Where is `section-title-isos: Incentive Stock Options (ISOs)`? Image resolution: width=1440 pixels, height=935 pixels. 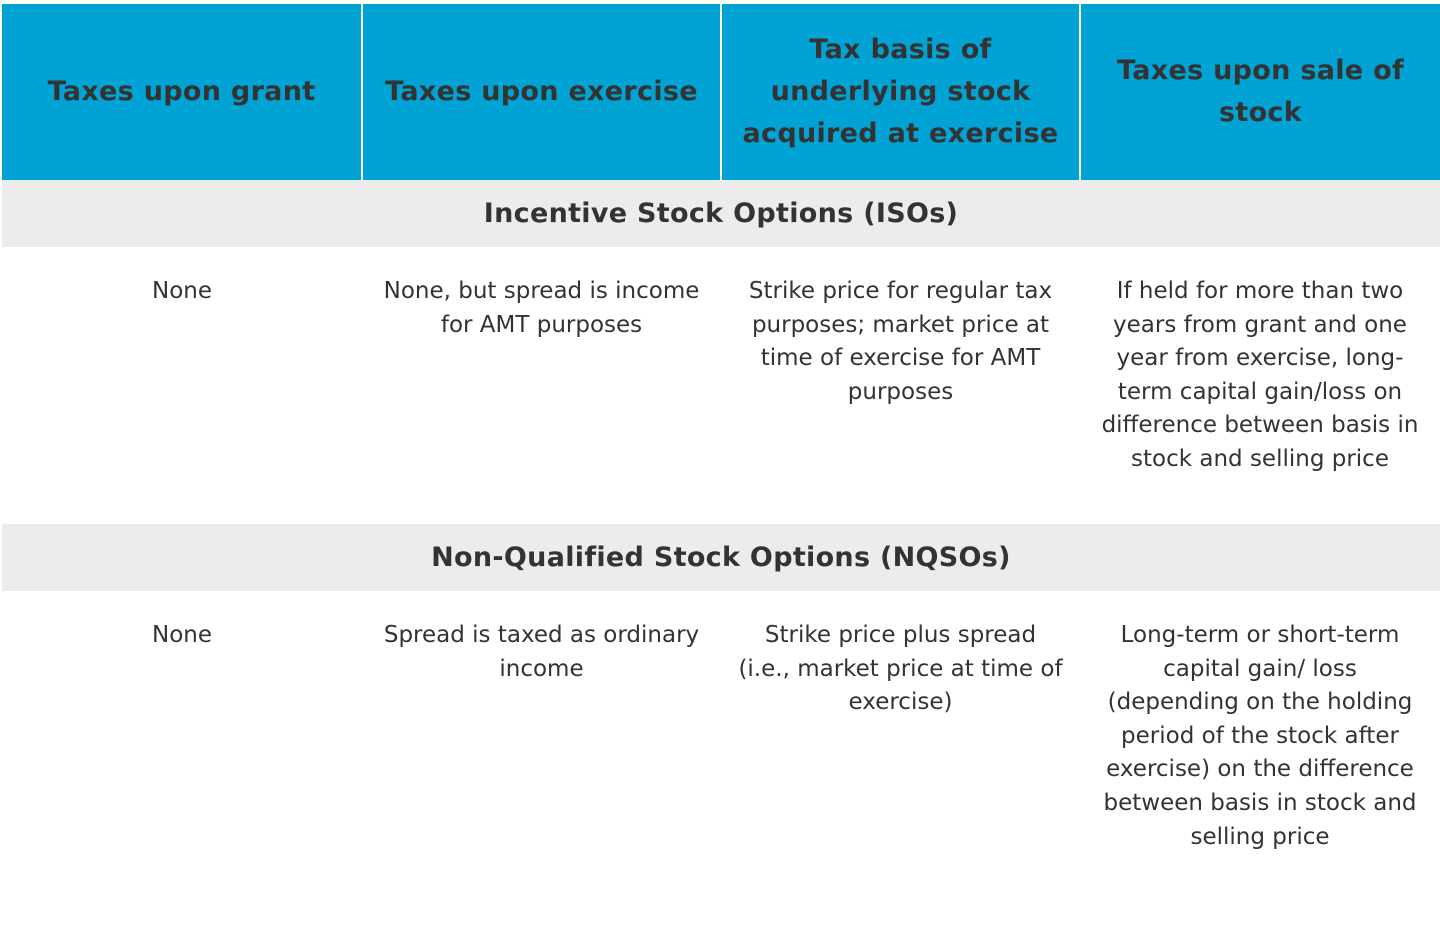 section-title-isos: Incentive Stock Options (ISOs) is located at coordinates (721, 213).